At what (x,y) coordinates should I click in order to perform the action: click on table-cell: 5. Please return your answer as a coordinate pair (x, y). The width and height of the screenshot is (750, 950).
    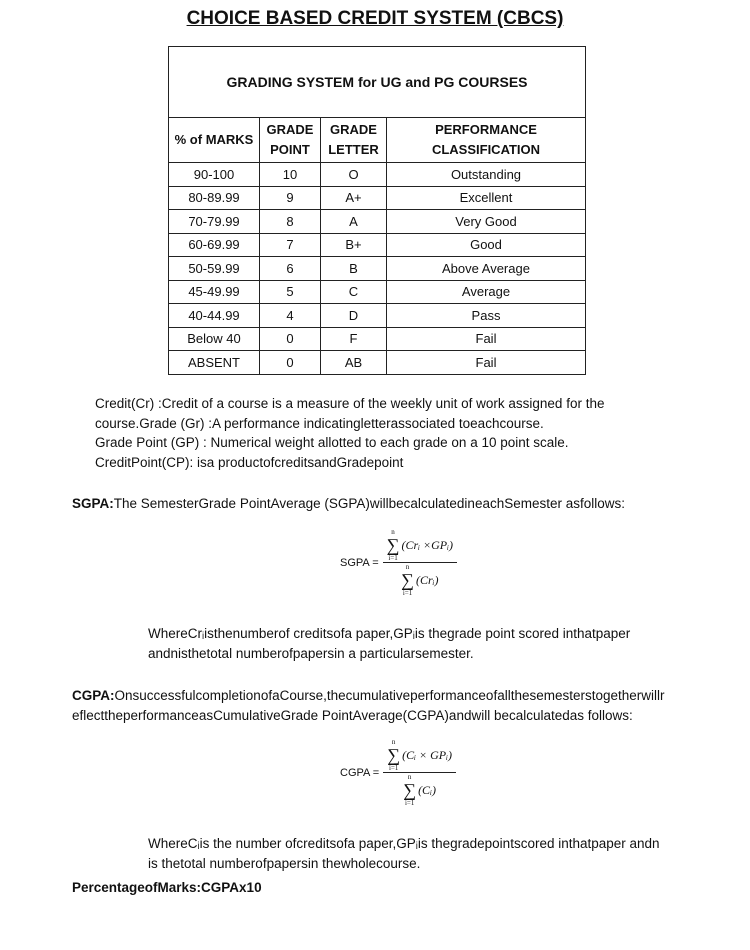
    Looking at the image, I should click on (290, 291).